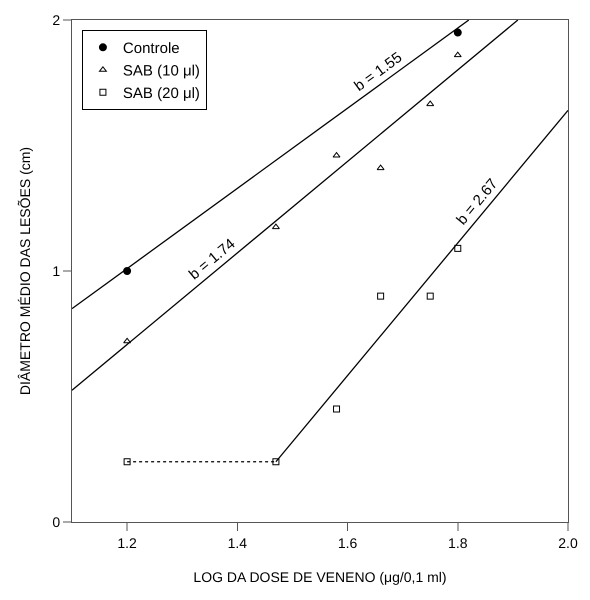 This screenshot has width=590, height=600. I want to click on legend-label: Controle, so click(151, 49).